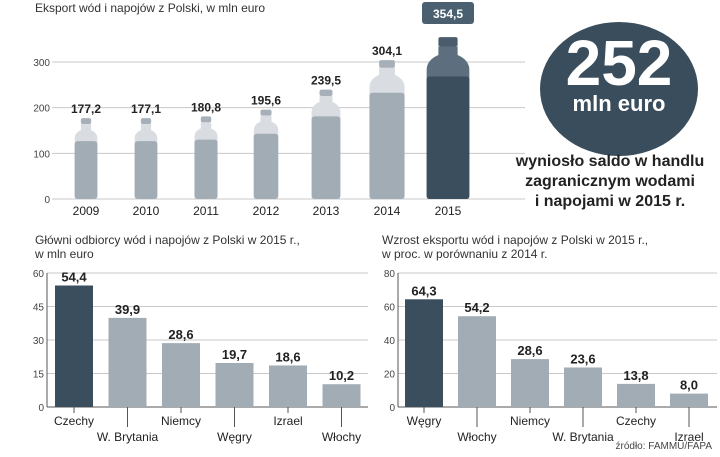  What do you see at coordinates (127, 309) in the screenshot?
I see `bar-value-label: 39,9` at bounding box center [127, 309].